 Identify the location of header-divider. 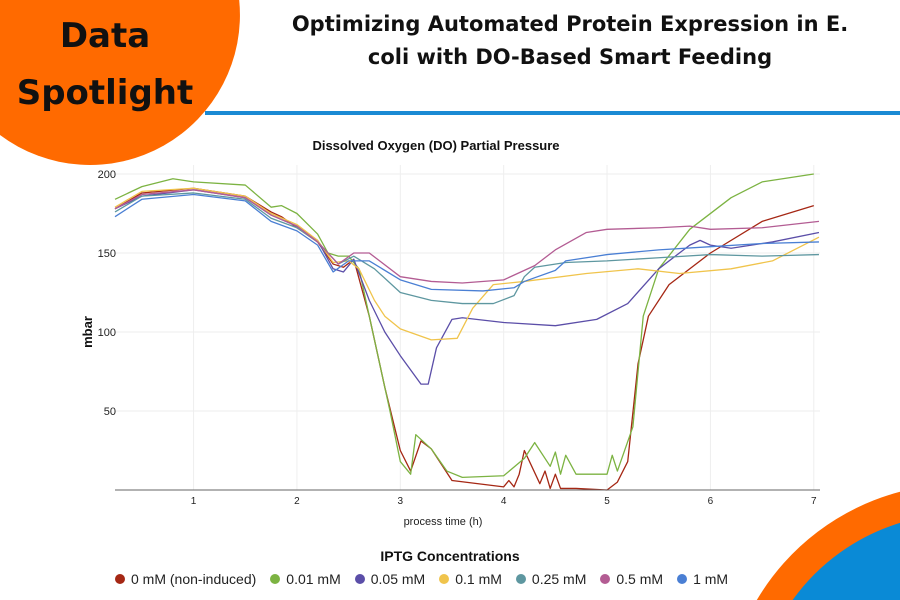
(552, 113).